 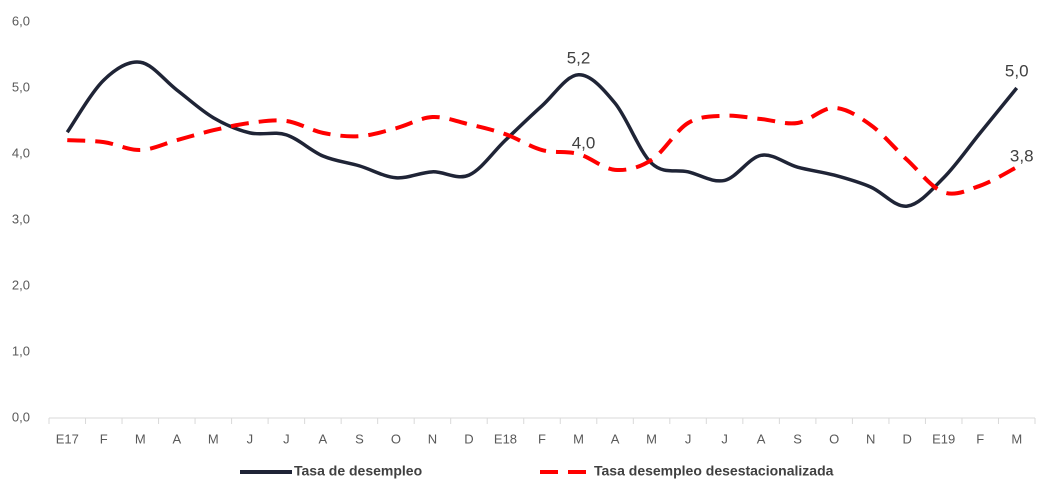 I want to click on x-tick-label: E19, so click(x=943, y=438).